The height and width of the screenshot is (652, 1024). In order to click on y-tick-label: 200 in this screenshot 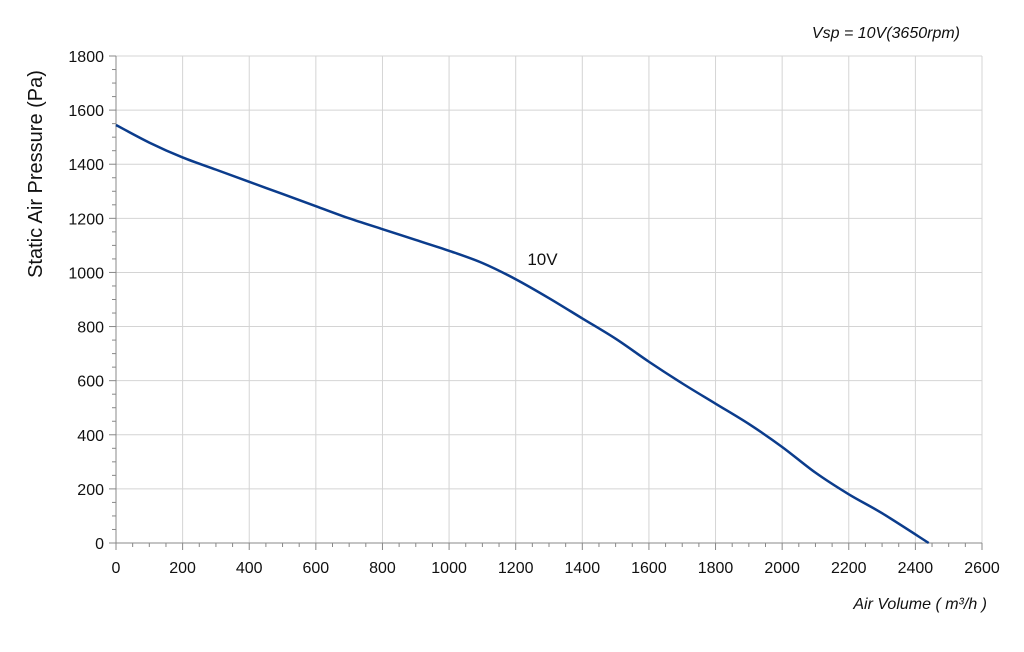, I will do `click(90, 490)`.